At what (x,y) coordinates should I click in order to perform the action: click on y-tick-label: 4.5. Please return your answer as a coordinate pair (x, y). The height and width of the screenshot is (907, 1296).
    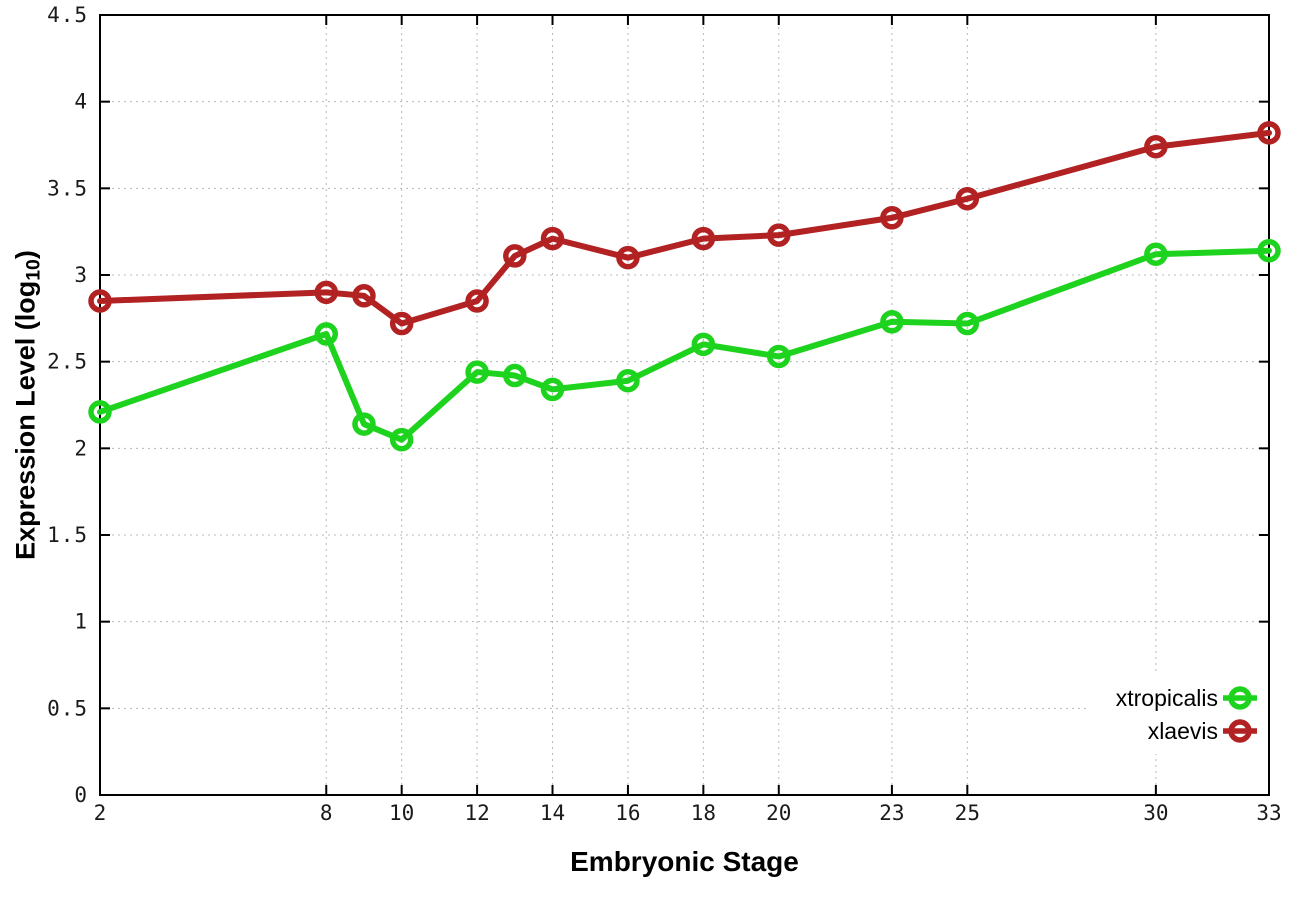
    Looking at the image, I should click on (67, 15).